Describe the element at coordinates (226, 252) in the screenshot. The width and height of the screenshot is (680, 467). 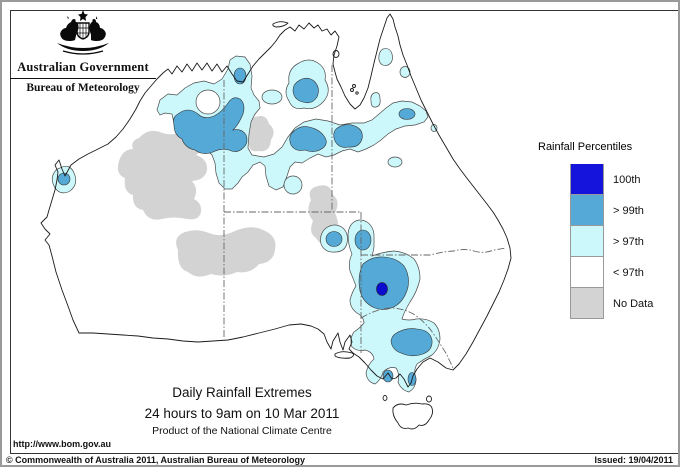
I see `no-data-region-southern` at that location.